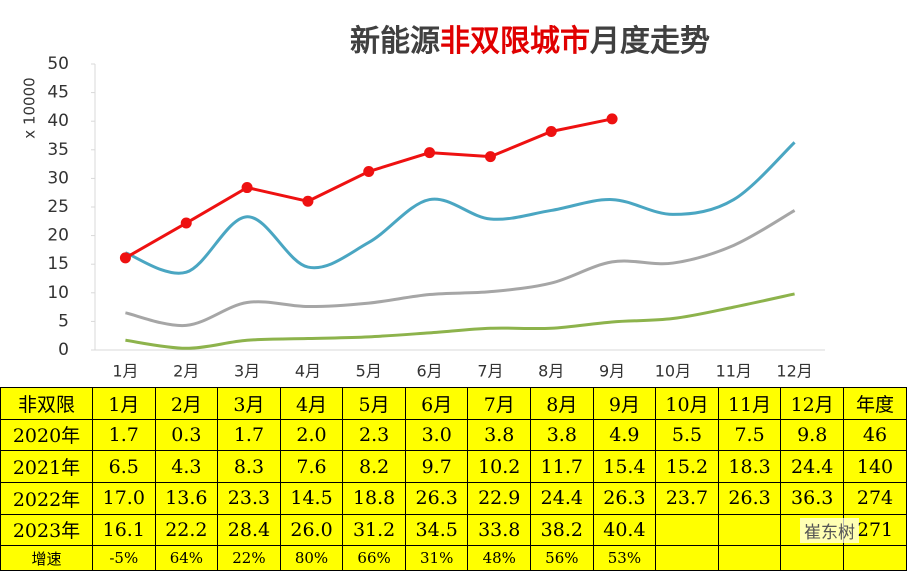 The width and height of the screenshot is (907, 571). I want to click on table-cell: 9.7, so click(436, 466).